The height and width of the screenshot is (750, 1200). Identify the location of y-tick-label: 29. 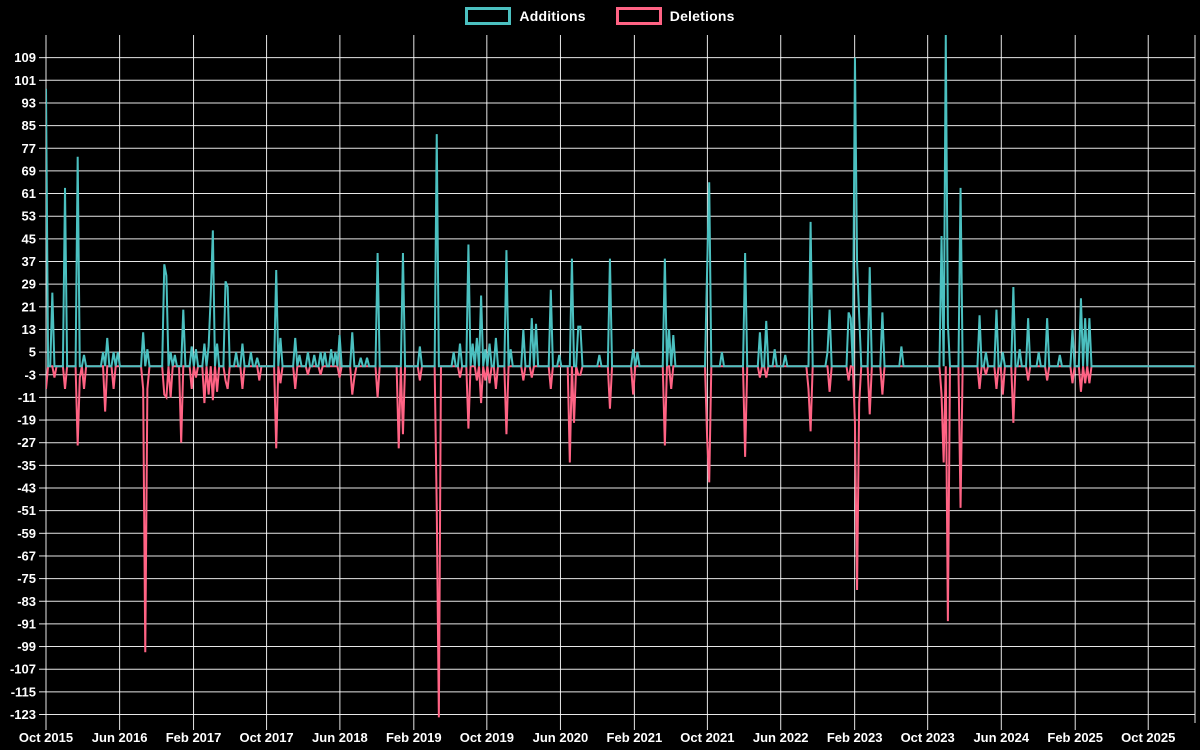
(29, 284).